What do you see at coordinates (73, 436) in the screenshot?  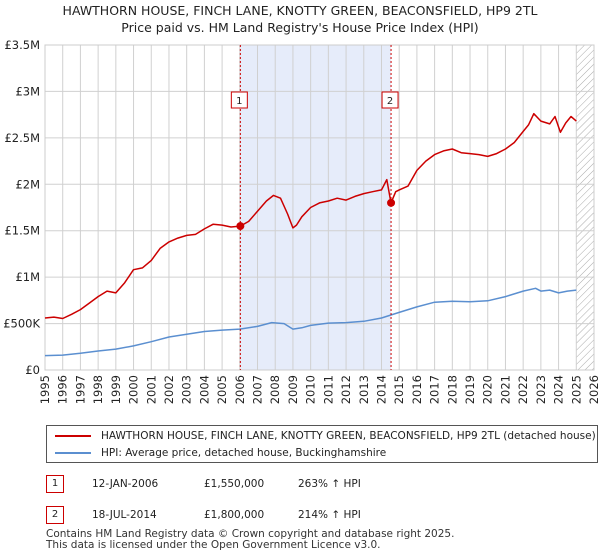 I see `legend-swatch-property` at bounding box center [73, 436].